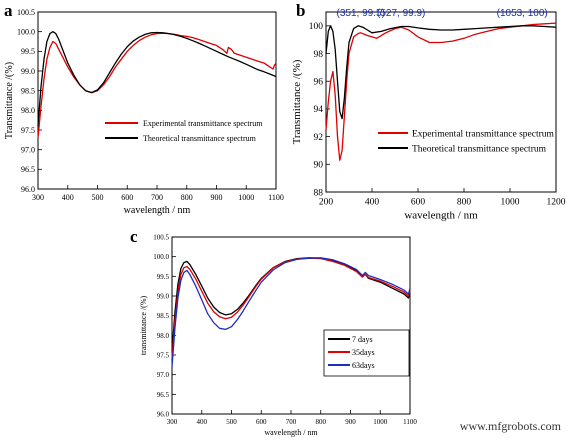 The image size is (567, 438). I want to click on y-tick-label-c: 99.5, so click(163, 277).